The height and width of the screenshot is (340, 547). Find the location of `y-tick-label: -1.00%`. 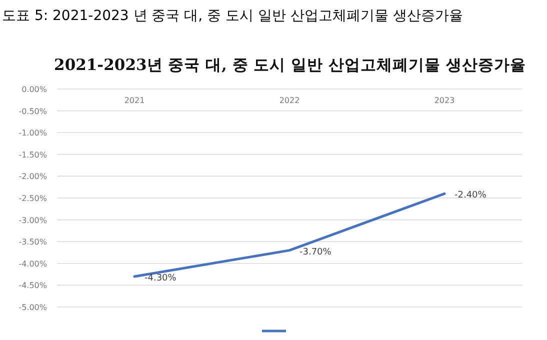

y-tick-label: -1.00% is located at coordinates (33, 133).